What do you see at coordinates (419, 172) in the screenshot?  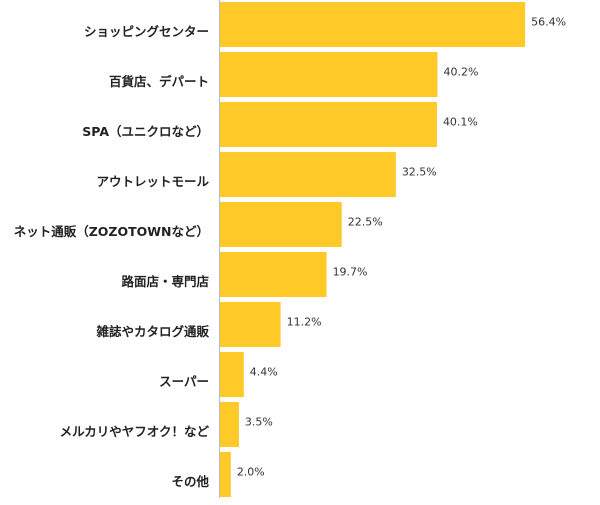 I see `value-label: 32.5%` at bounding box center [419, 172].